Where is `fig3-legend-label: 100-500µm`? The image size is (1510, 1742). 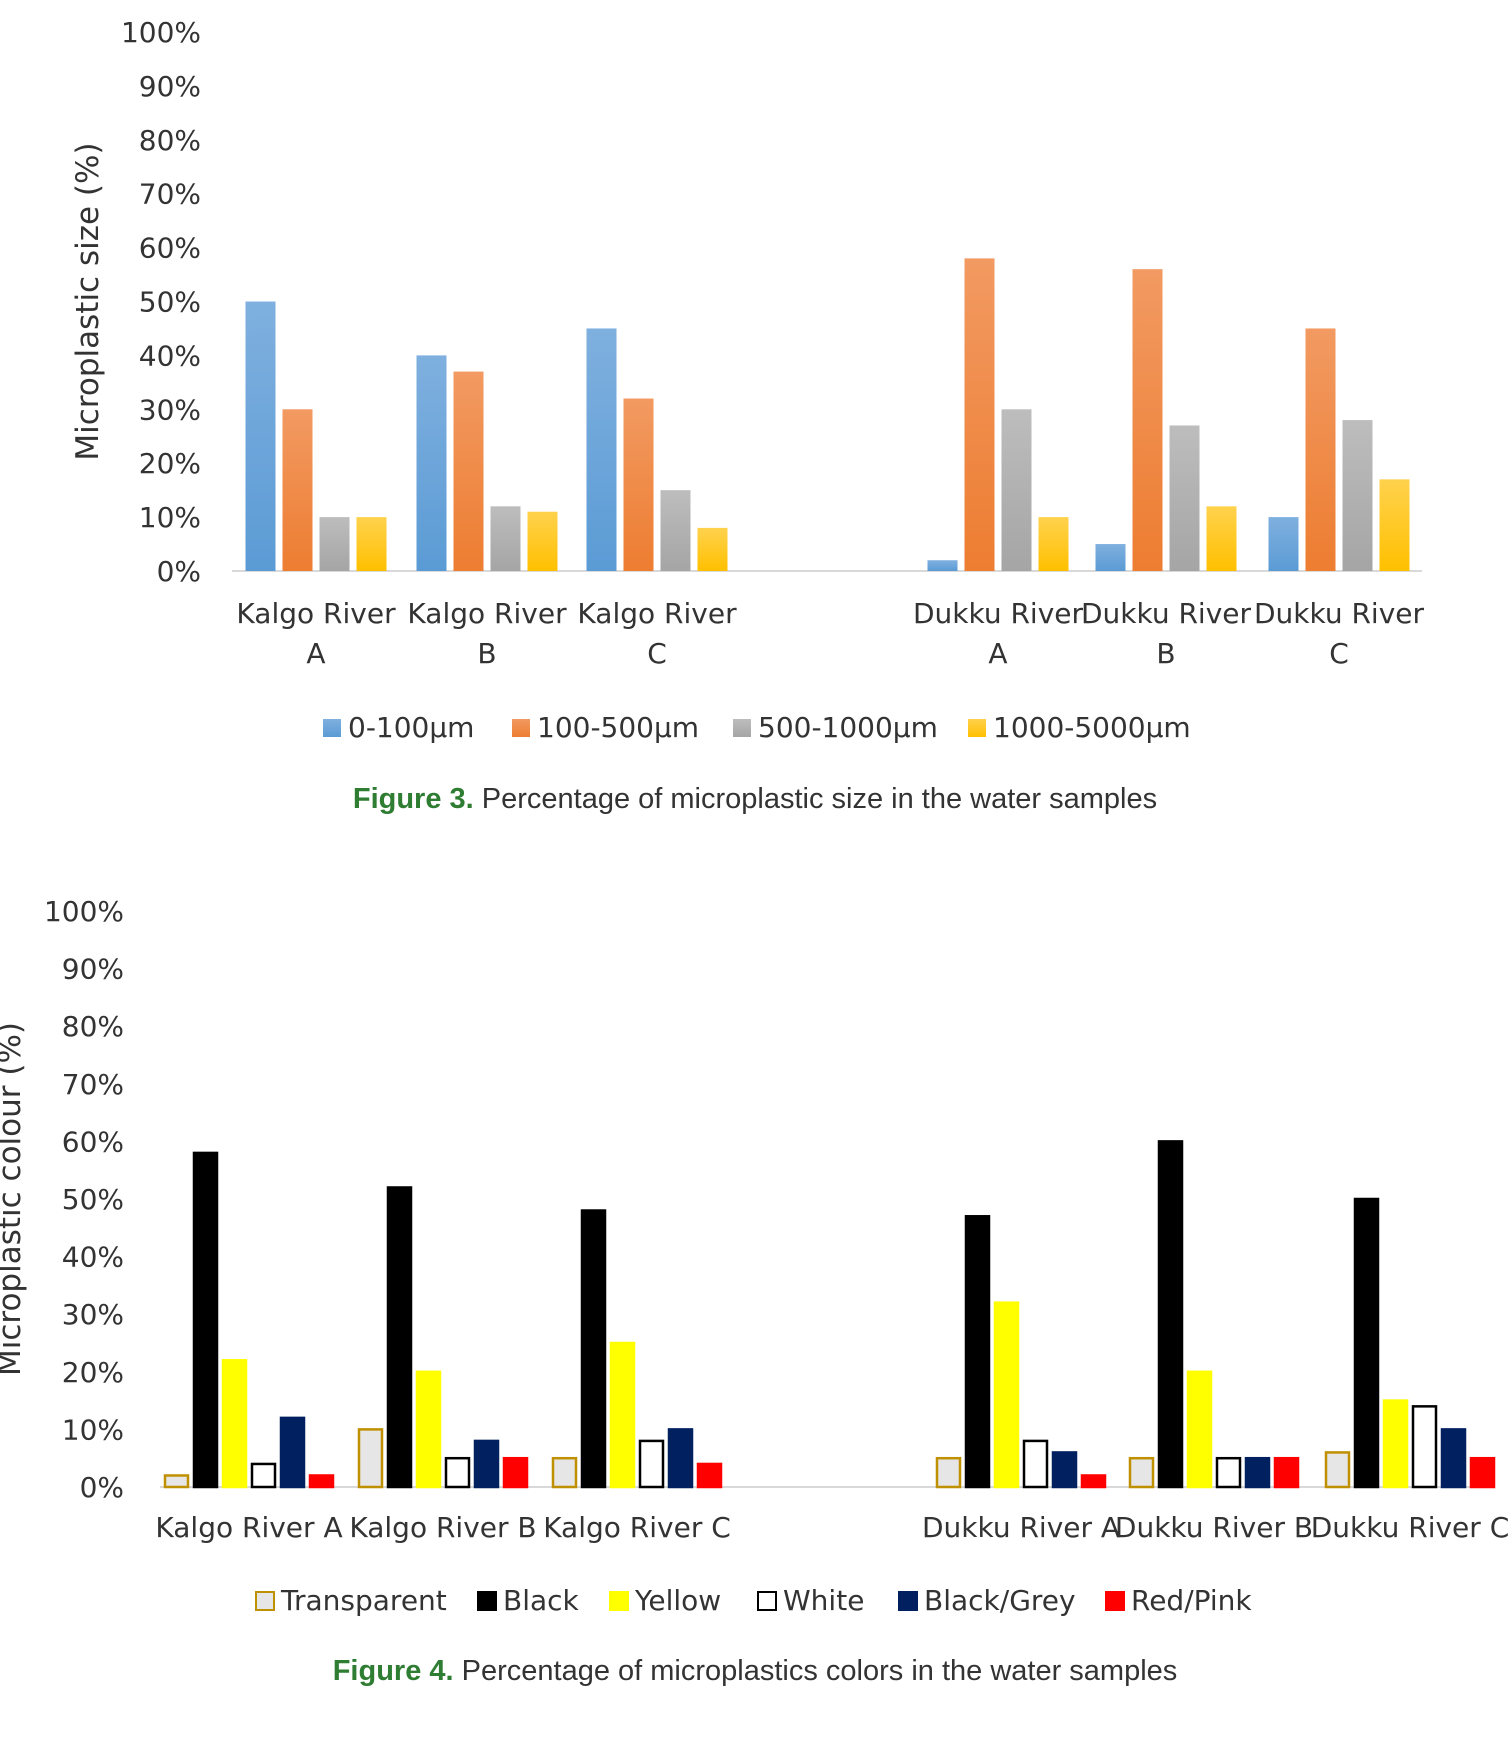 fig3-legend-label: 100-500µm is located at coordinates (618, 727).